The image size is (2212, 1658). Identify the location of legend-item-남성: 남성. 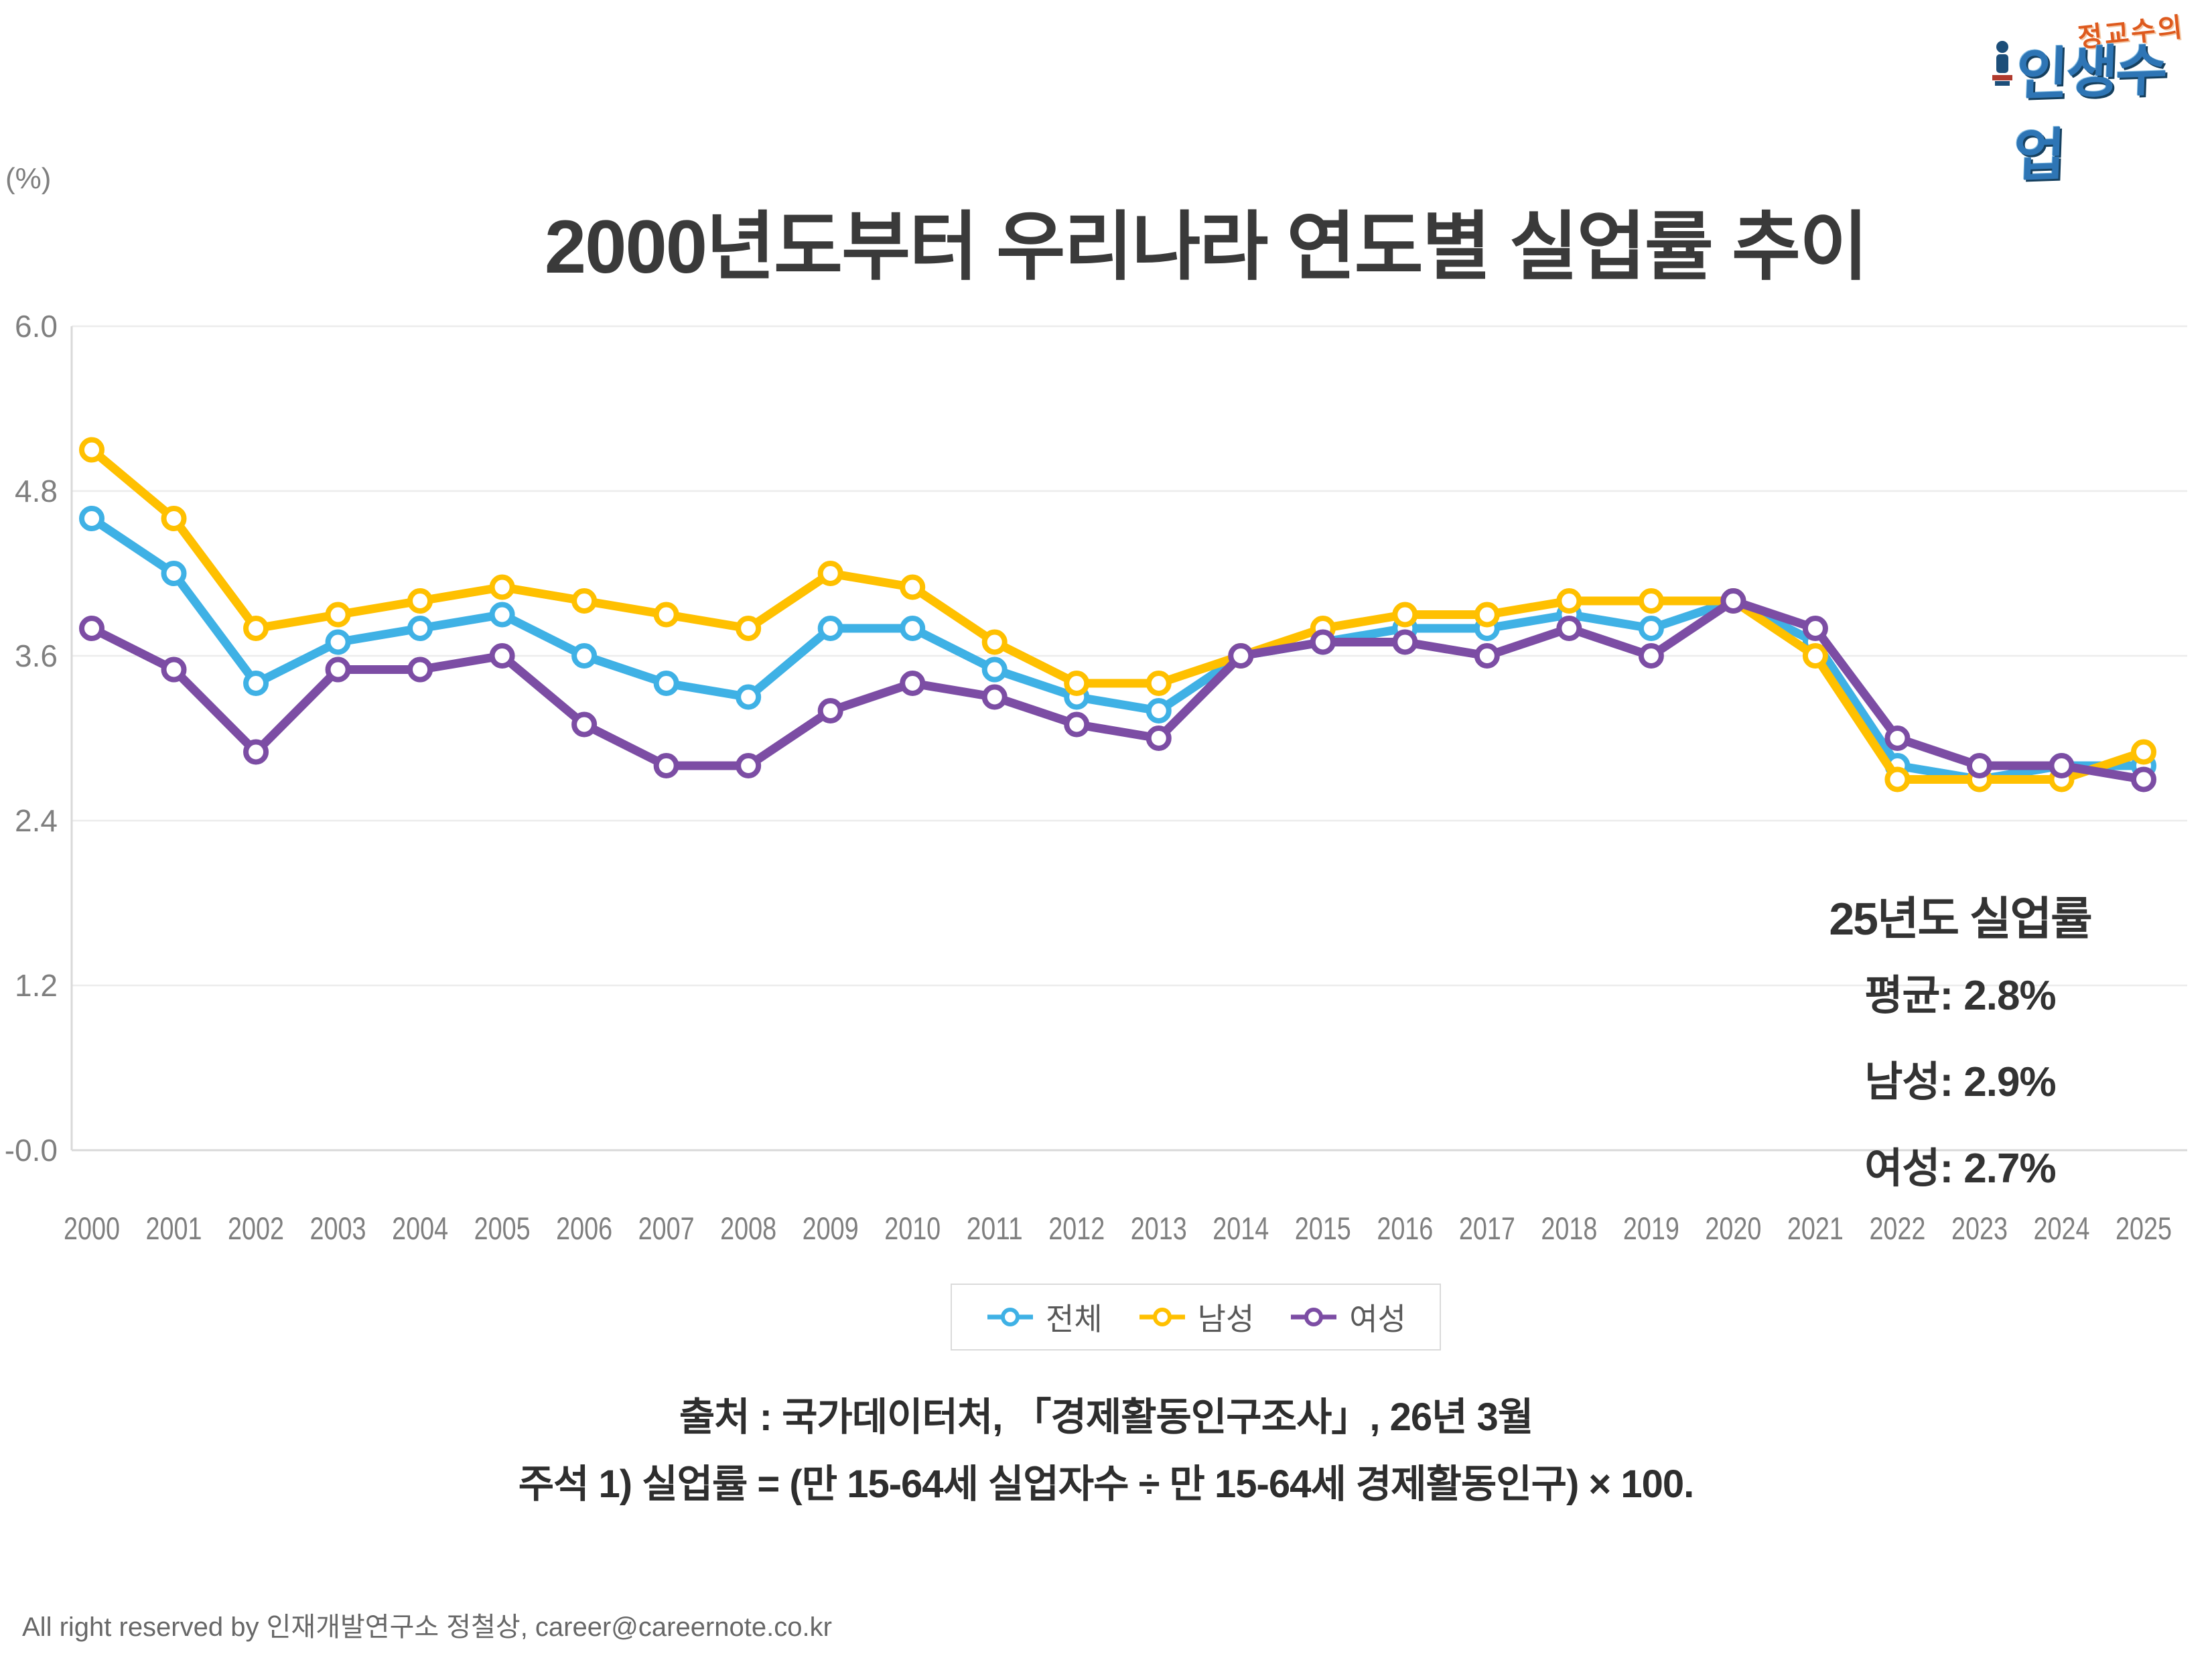
(1196, 1317).